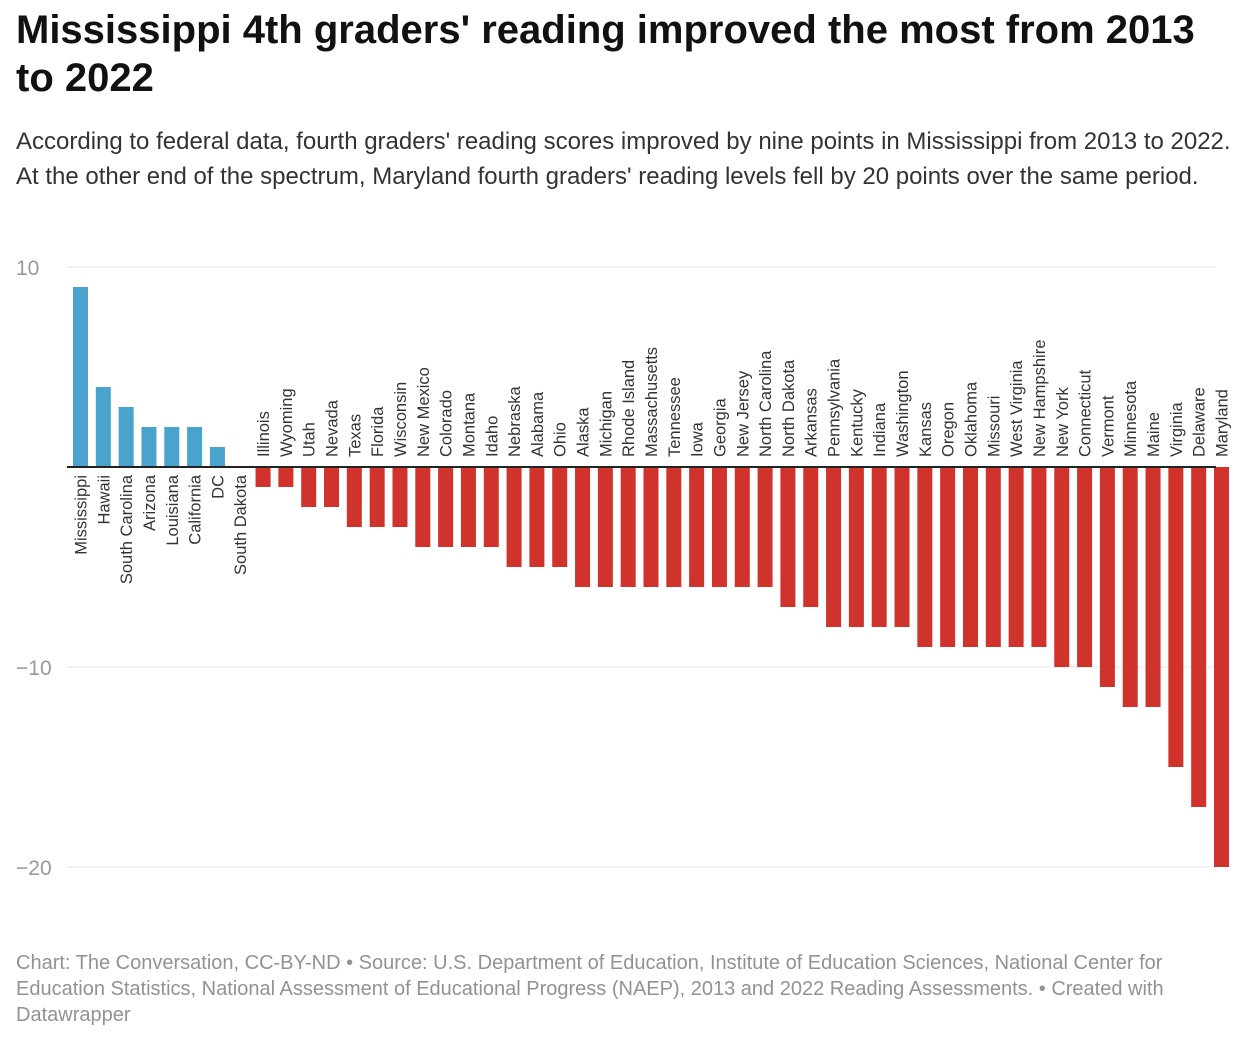  I want to click on category-label: Washington, so click(903, 413).